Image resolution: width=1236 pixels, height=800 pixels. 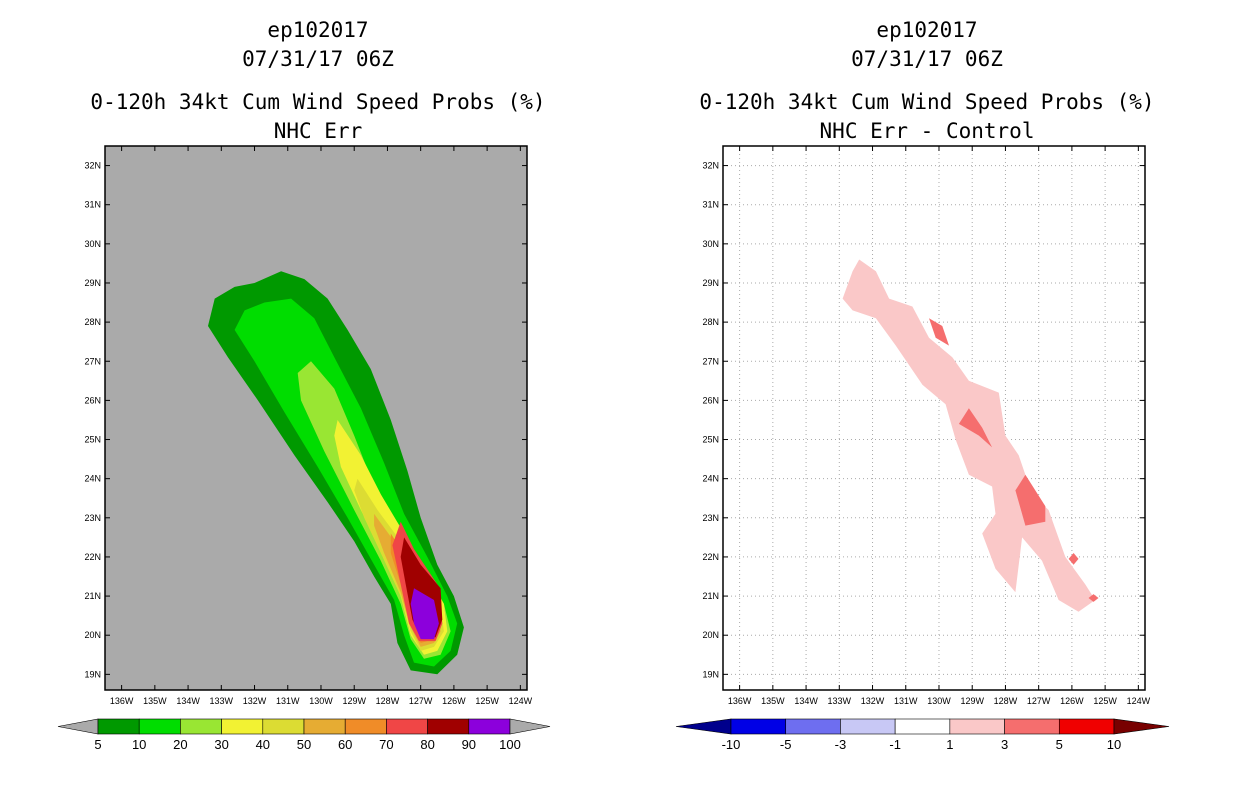 What do you see at coordinates (710, 674) in the screenshot?
I see `y-tick-label: 19N` at bounding box center [710, 674].